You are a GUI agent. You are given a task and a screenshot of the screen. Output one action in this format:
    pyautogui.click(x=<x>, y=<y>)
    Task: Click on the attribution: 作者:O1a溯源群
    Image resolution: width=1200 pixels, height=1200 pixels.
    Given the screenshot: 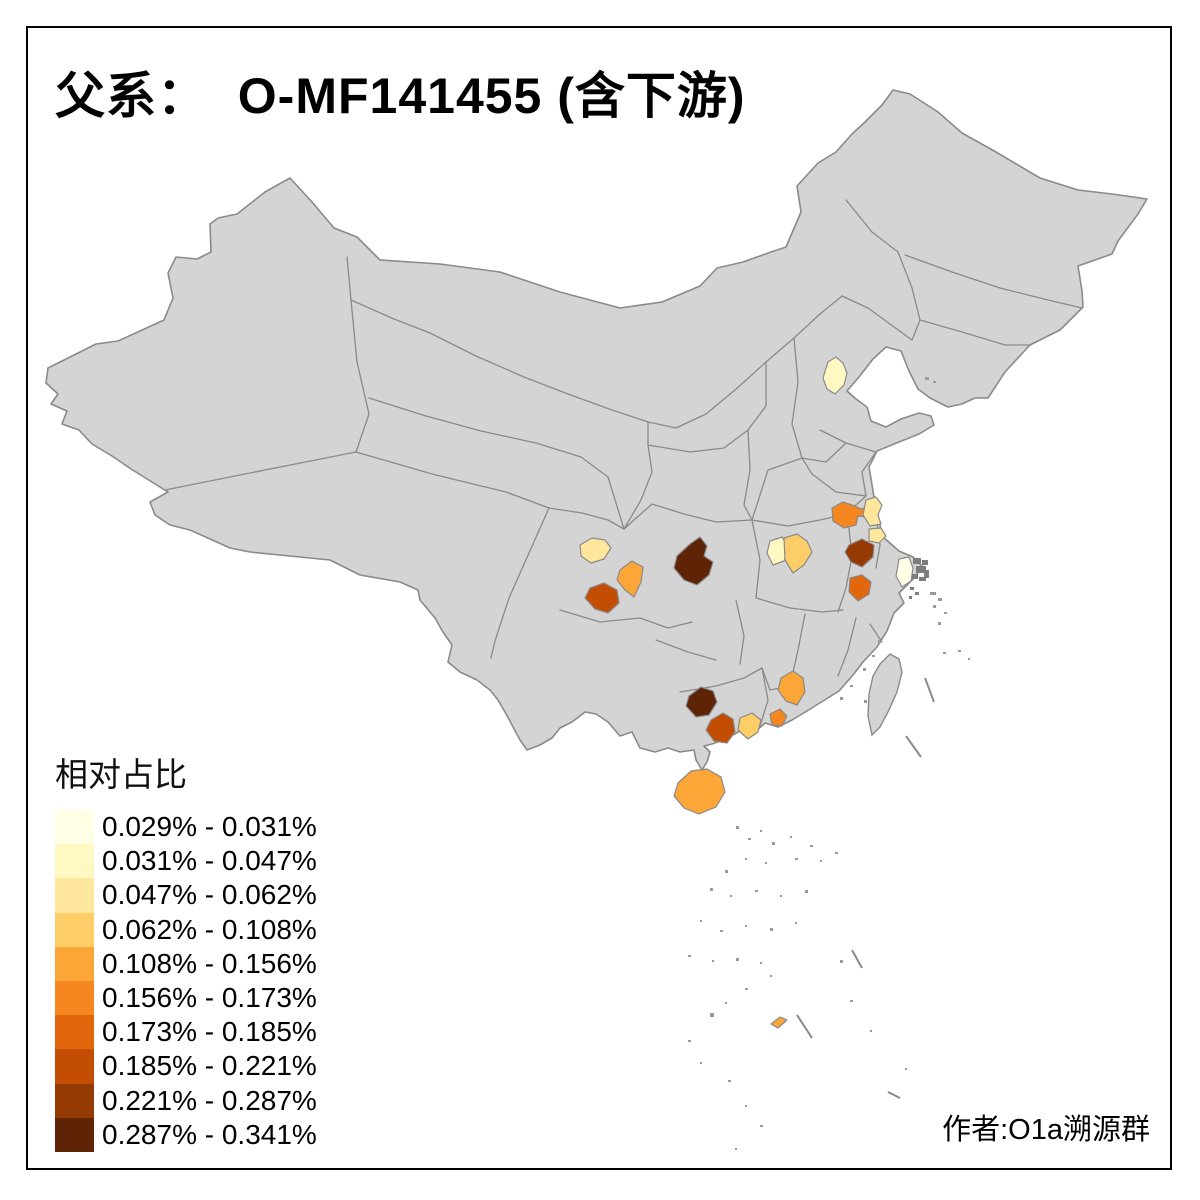 What is the action you would take?
    pyautogui.click(x=1046, y=1130)
    